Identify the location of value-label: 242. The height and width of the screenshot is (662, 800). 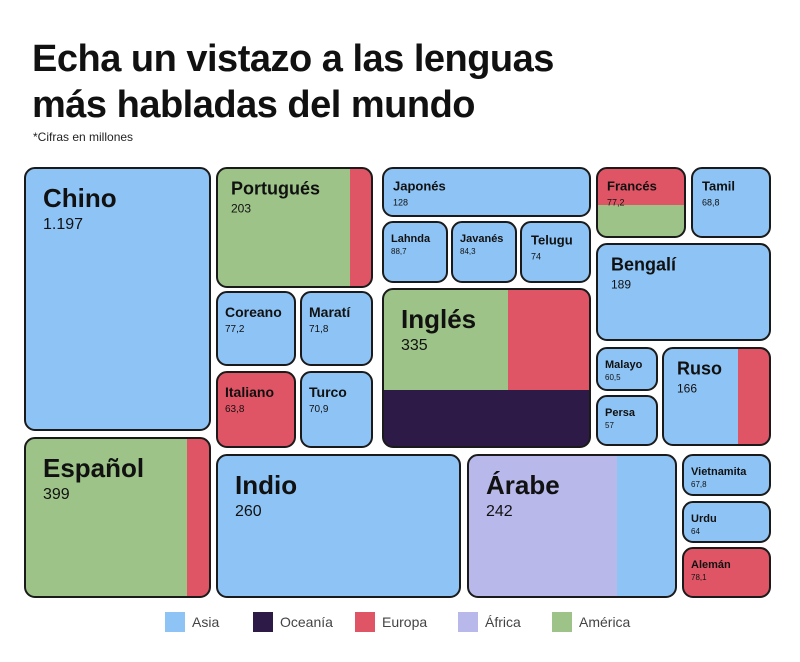
(499, 511).